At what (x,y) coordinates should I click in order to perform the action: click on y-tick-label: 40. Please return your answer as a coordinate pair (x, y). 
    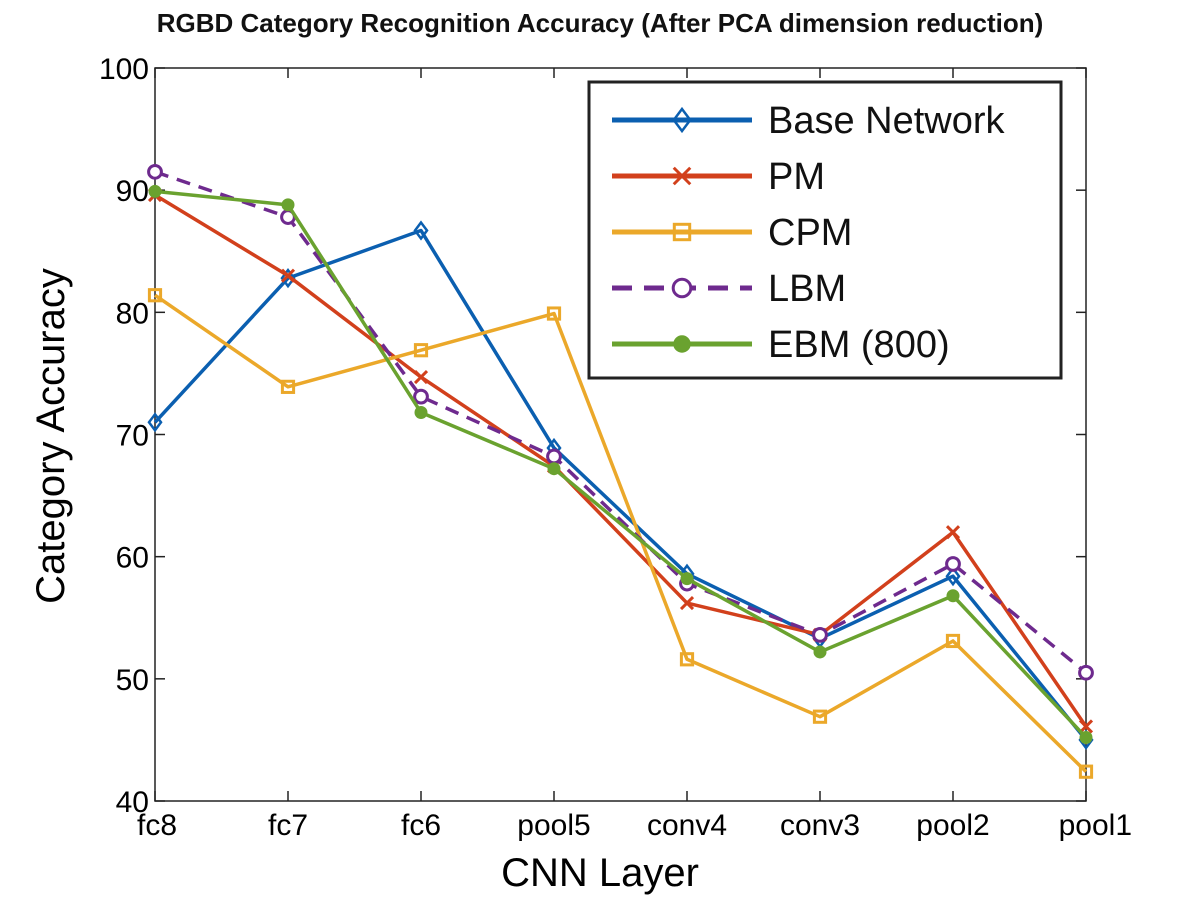
    Looking at the image, I should click on (132, 802).